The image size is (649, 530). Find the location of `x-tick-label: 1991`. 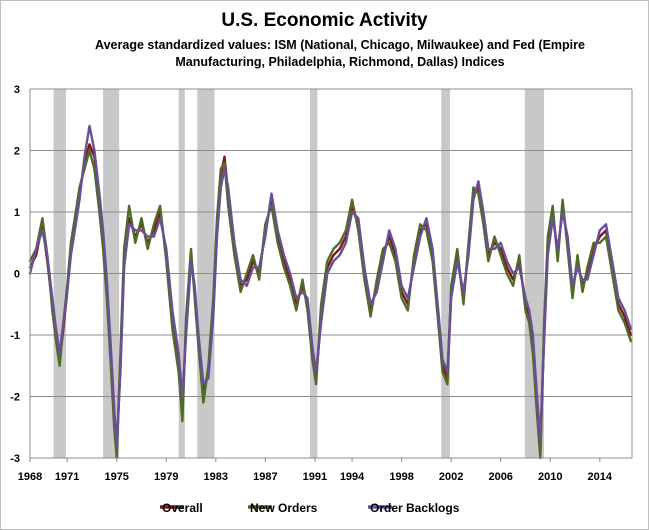

x-tick-label: 1991 is located at coordinates (315, 477).